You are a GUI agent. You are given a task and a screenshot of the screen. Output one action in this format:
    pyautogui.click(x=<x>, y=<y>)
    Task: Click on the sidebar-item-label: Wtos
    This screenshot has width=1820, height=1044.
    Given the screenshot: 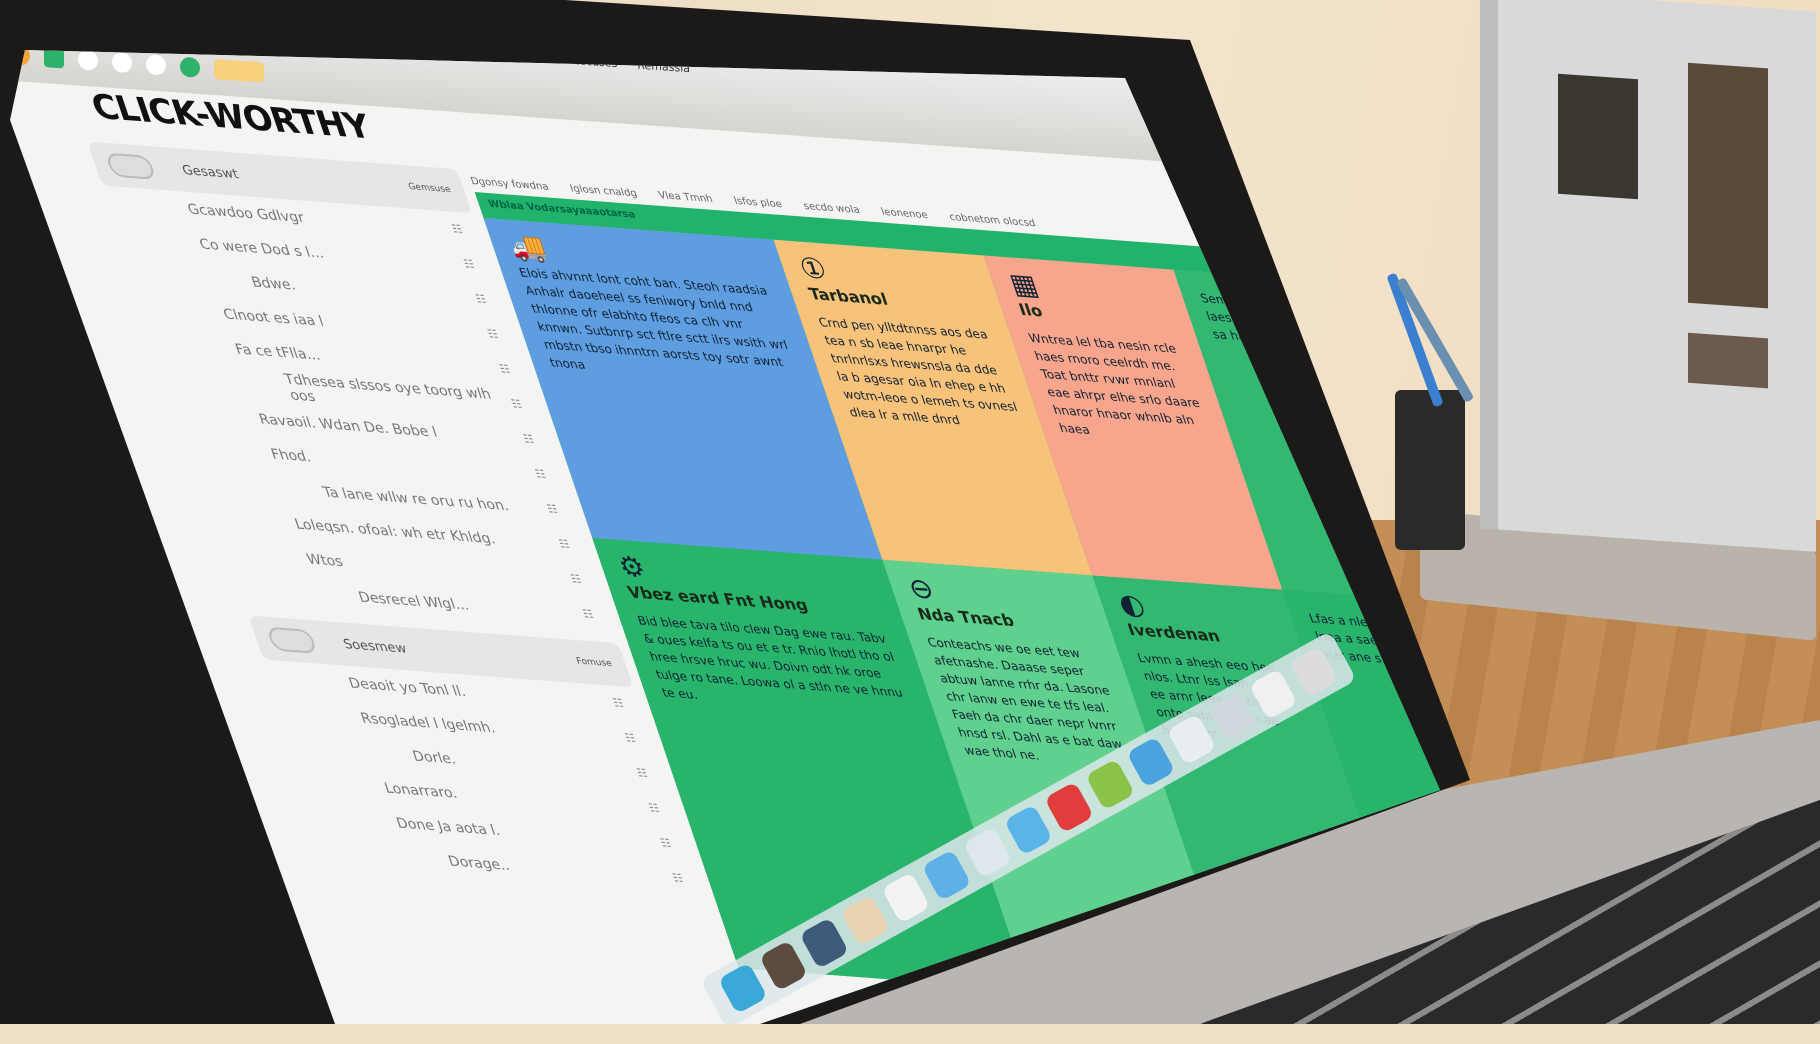 What is the action you would take?
    pyautogui.click(x=325, y=560)
    